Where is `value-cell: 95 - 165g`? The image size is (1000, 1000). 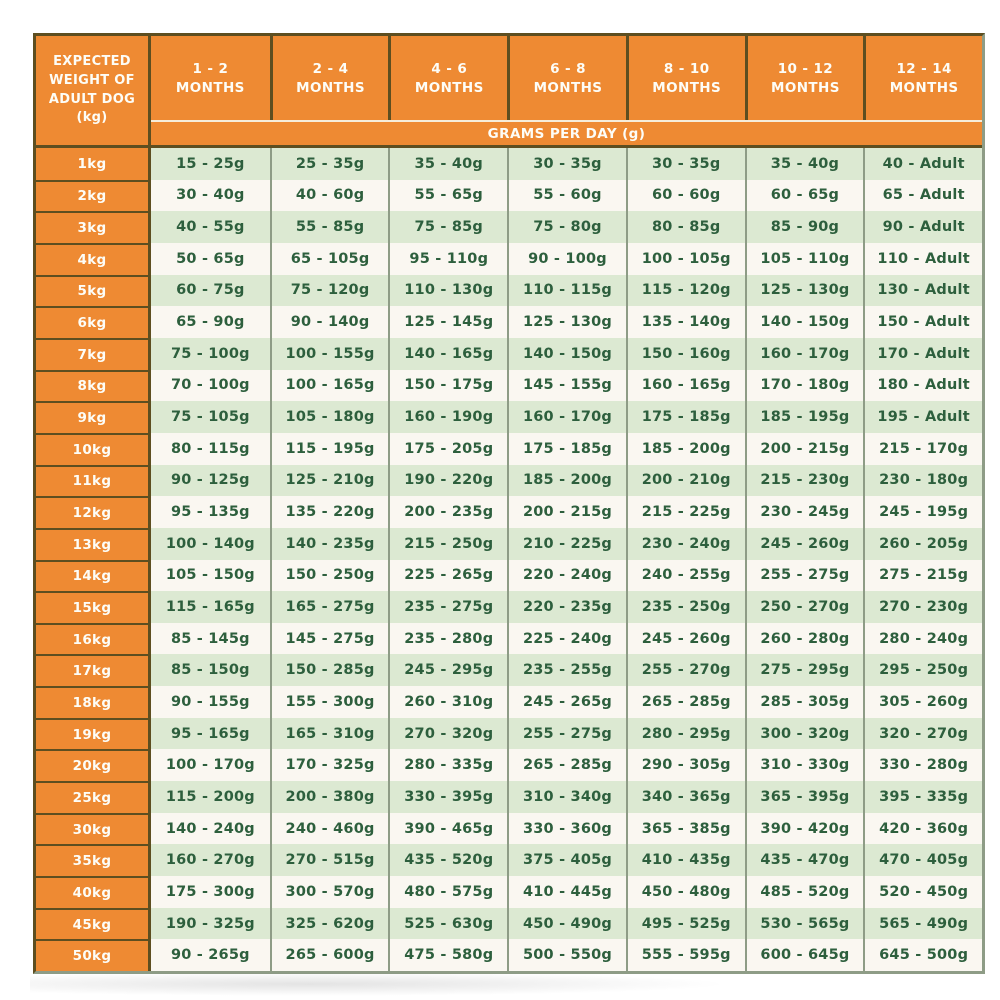 value-cell: 95 - 165g is located at coordinates (210, 733).